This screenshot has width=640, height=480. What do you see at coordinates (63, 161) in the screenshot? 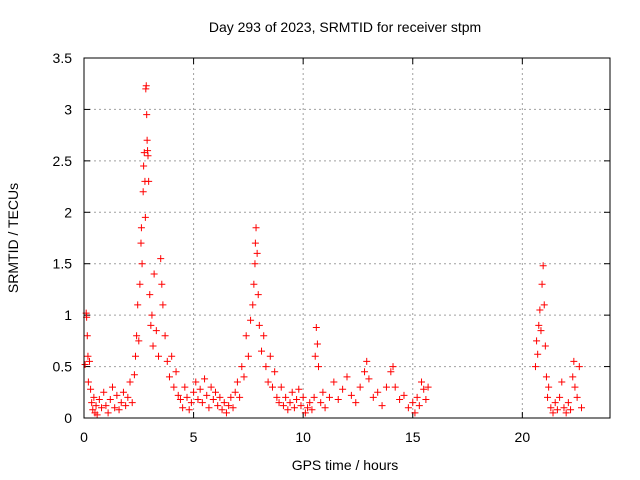
I see `y-tick-label: 2.5` at bounding box center [63, 161].